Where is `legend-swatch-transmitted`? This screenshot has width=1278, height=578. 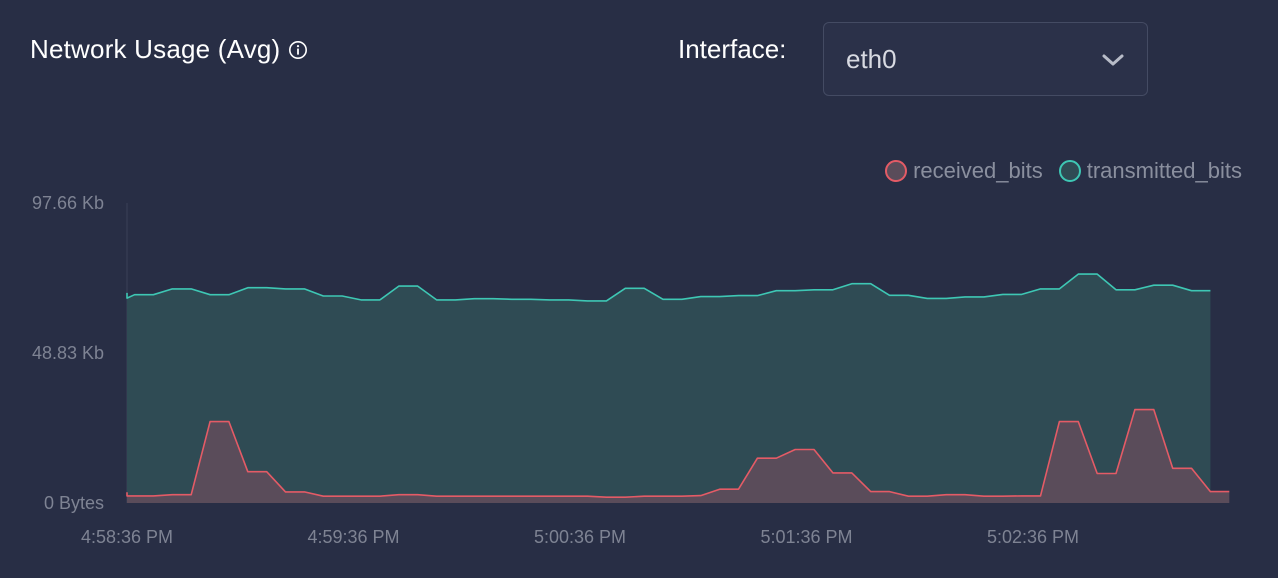
legend-swatch-transmitted is located at coordinates (1069, 171).